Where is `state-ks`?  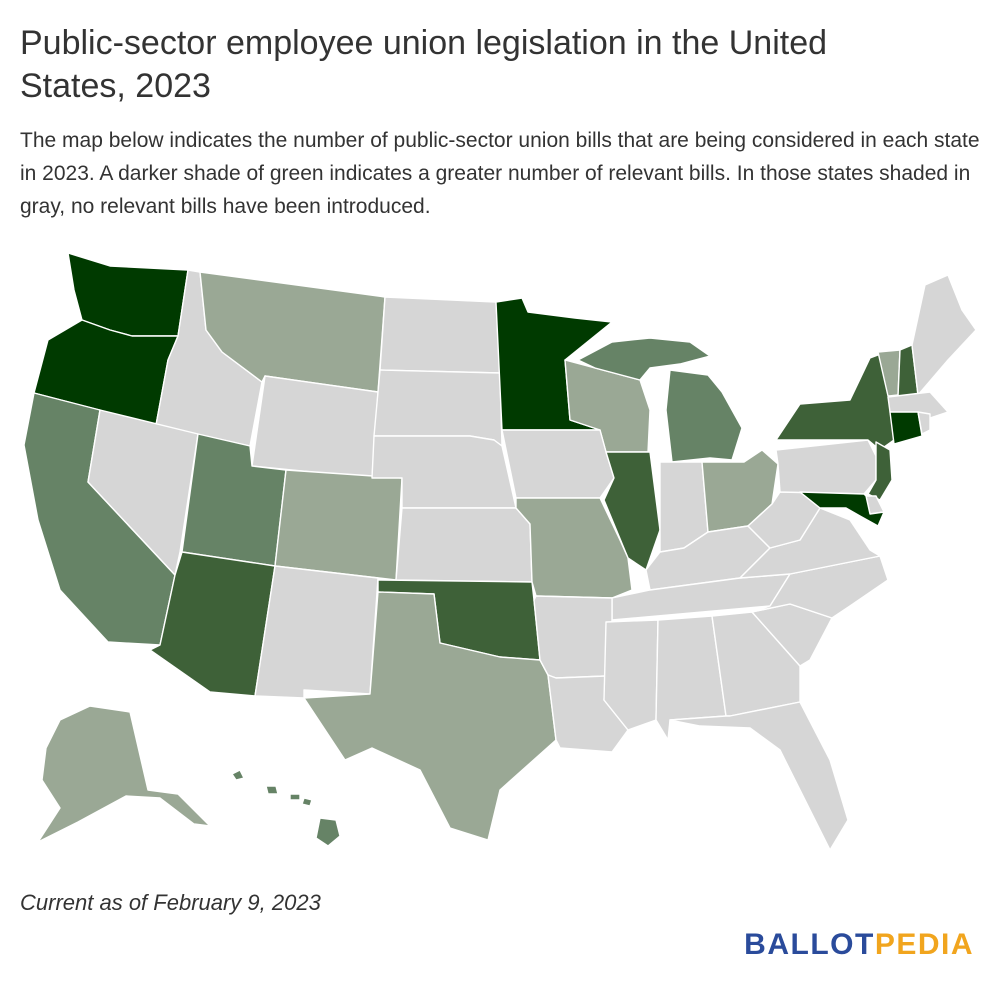 state-ks is located at coordinates (464, 545).